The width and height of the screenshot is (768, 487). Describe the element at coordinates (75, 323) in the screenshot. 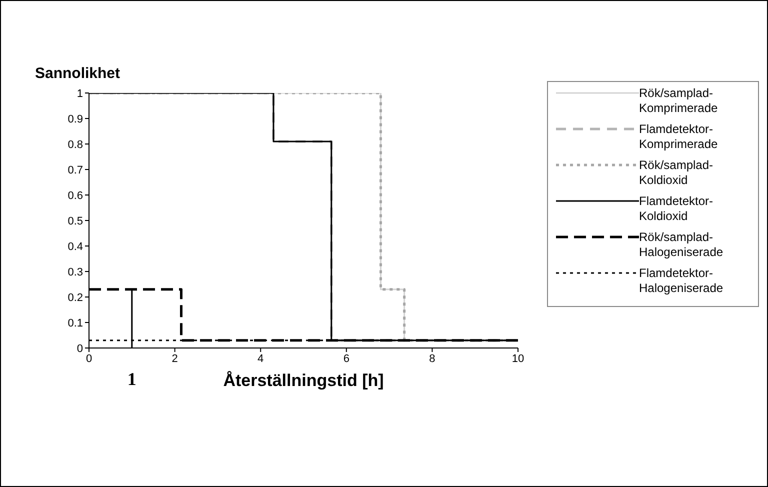

I see `y-tick-label: 0.1` at that location.